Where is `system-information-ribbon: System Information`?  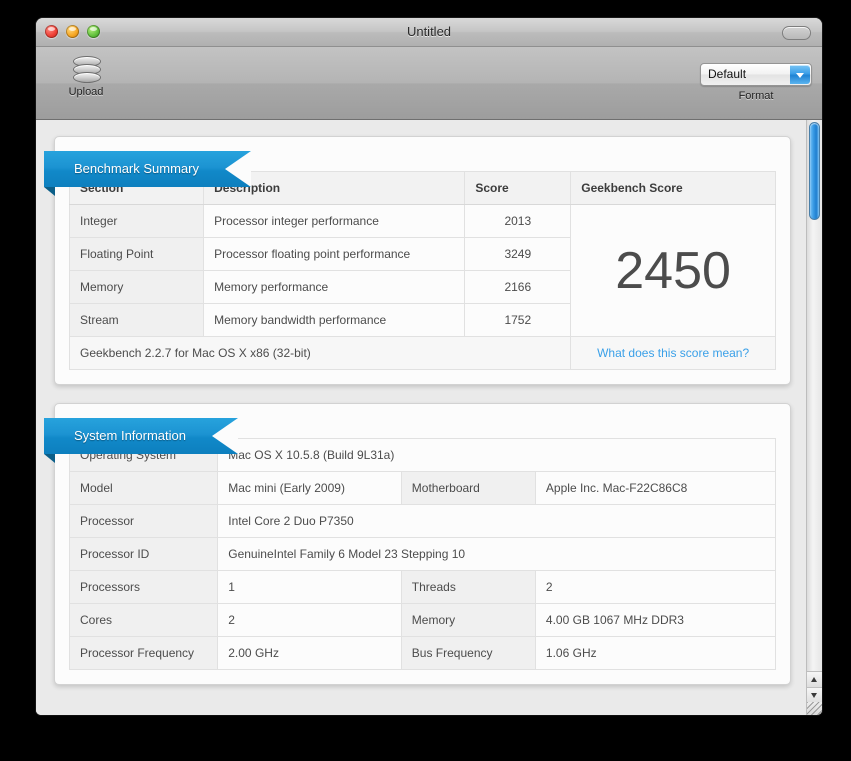
system-information-ribbon: System Information is located at coordinates (141, 440).